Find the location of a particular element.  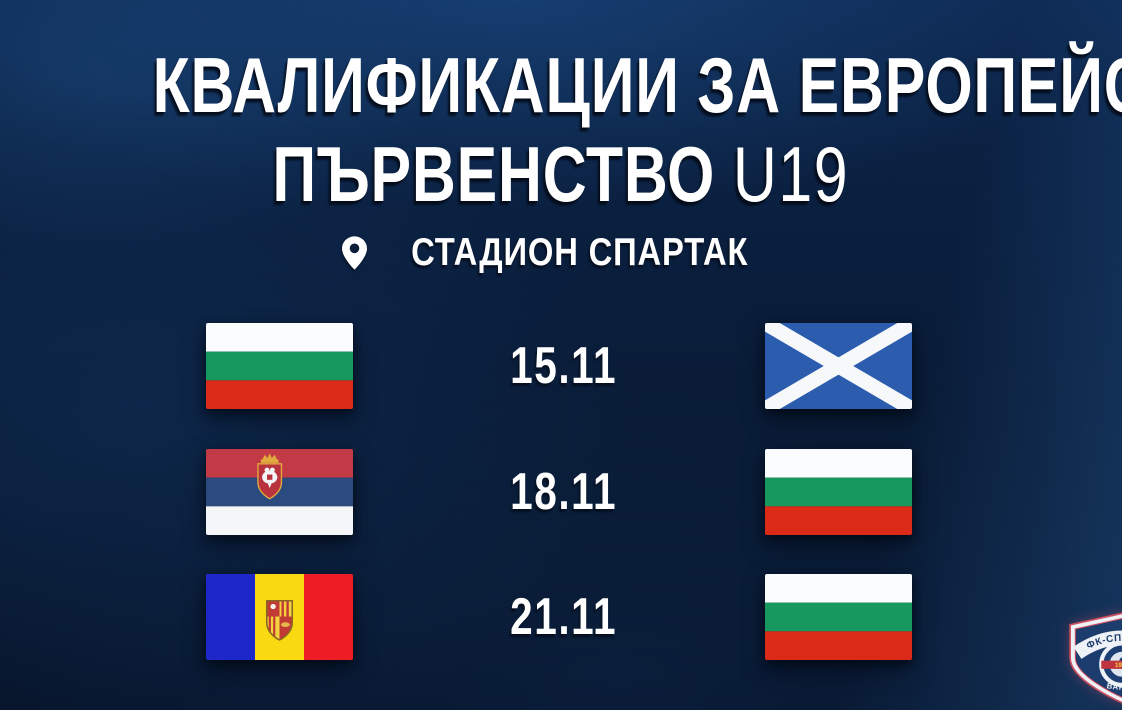

match-row: 15.11 is located at coordinates (561, 366).